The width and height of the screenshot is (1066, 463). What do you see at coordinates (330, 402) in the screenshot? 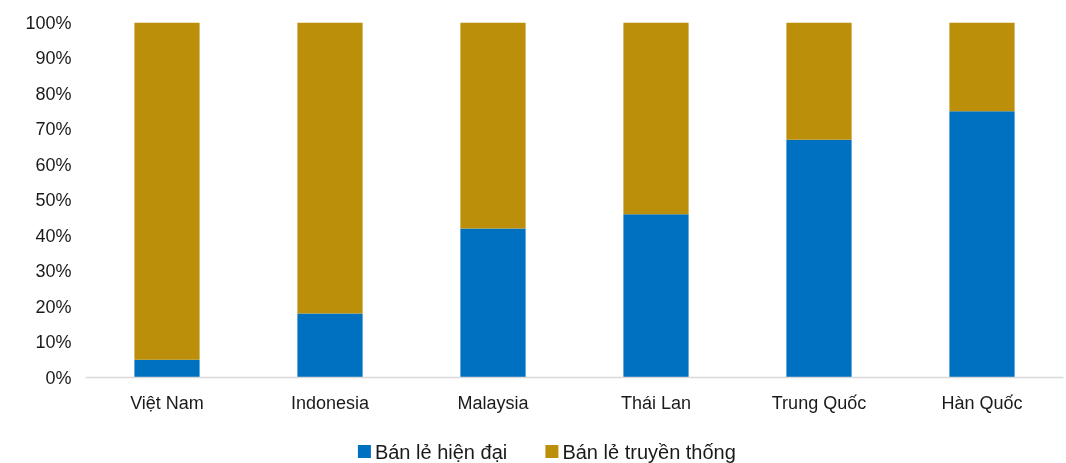
I see `x-tick-label: Indonesia` at bounding box center [330, 402].